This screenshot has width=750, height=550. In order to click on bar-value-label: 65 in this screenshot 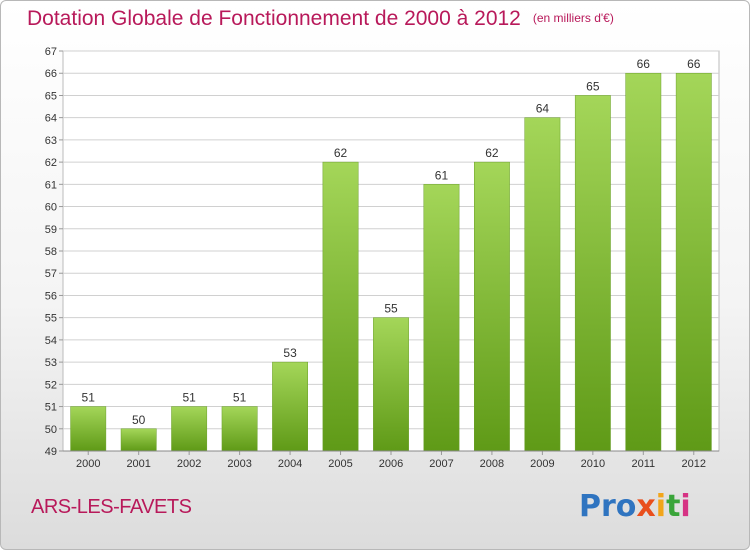, I will do `click(593, 86)`.